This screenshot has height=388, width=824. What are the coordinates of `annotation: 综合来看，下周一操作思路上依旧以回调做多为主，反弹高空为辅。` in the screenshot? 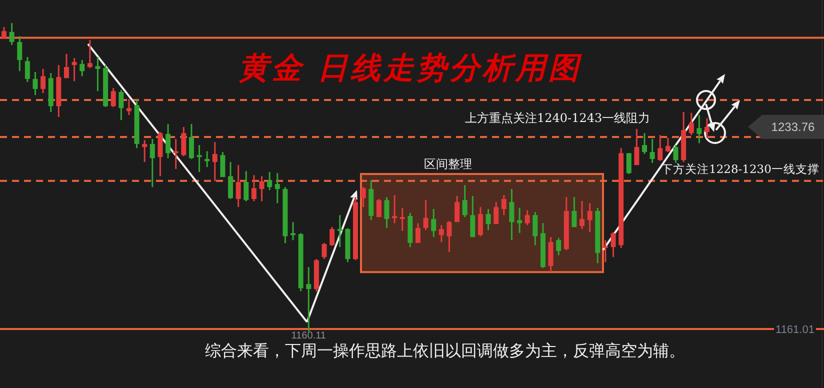 It's located at (445, 350).